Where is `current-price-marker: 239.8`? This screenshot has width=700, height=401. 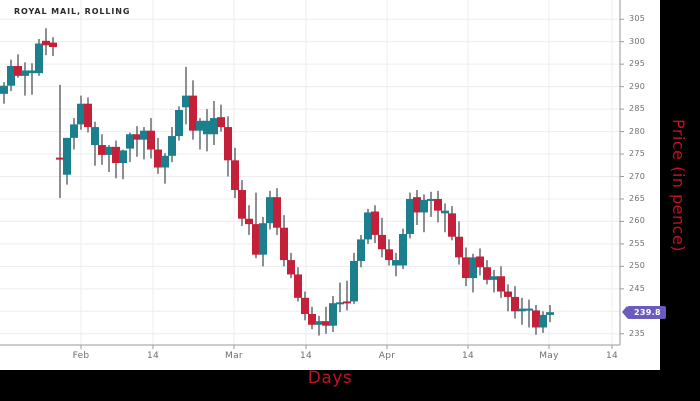 current-price-marker: 239.8 is located at coordinates (644, 312).